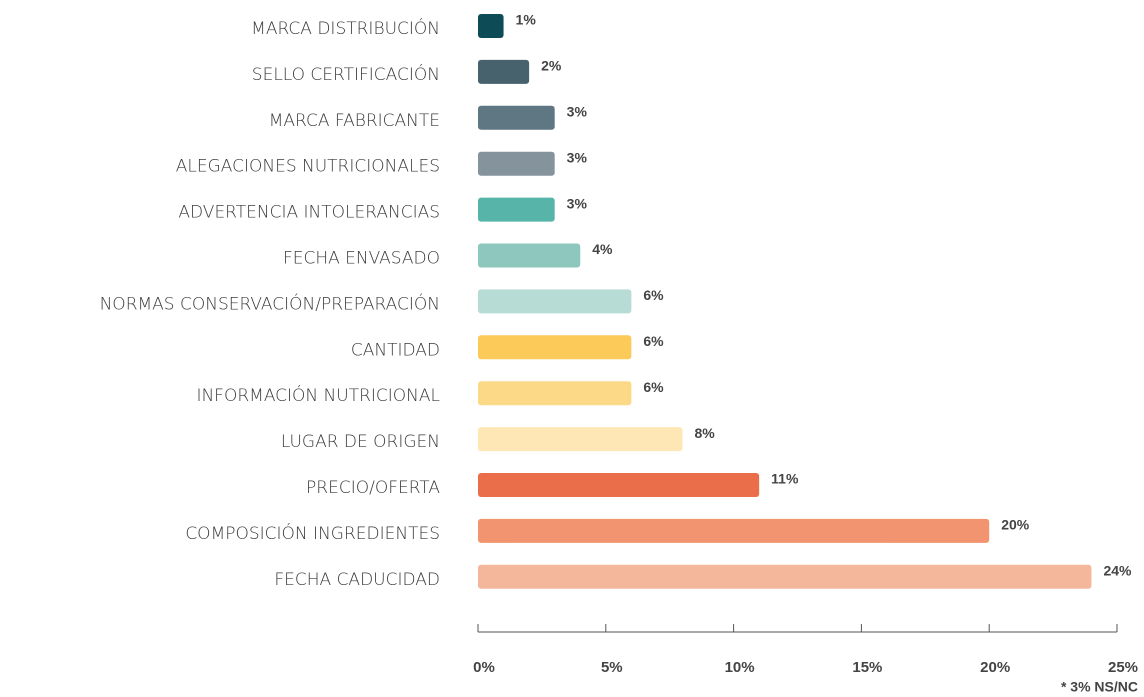  What do you see at coordinates (361, 259) in the screenshot?
I see `category-label: FECHA ENVASADO` at bounding box center [361, 259].